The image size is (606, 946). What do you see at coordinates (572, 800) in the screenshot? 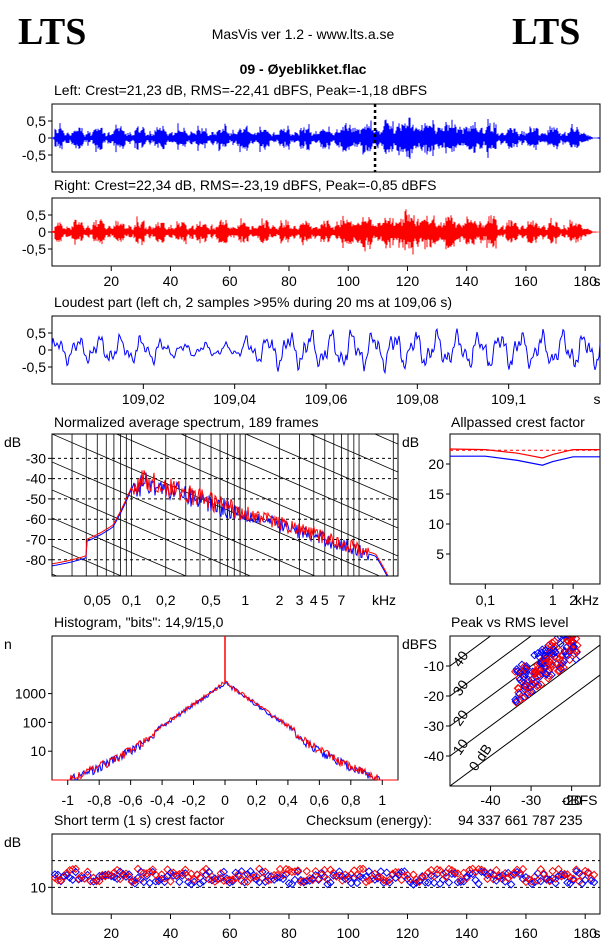
I see `peak-rms-xtick-label: -20` at bounding box center [572, 800].